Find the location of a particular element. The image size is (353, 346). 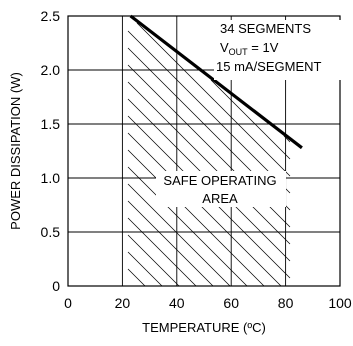

y-axis-title: POWER DISSIPATION (W) is located at coordinates (15, 151).